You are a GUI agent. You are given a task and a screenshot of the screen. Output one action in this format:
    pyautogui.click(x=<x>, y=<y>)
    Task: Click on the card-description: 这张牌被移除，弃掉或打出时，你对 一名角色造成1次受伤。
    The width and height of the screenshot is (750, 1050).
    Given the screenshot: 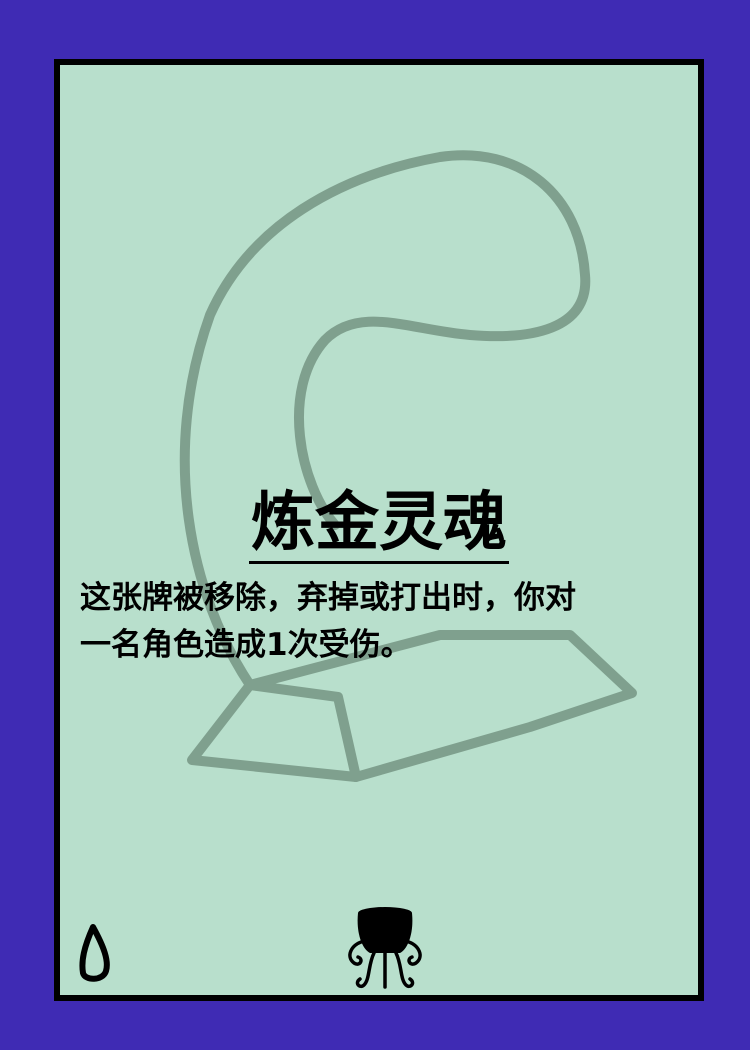 What is the action you would take?
    pyautogui.click(x=360, y=622)
    